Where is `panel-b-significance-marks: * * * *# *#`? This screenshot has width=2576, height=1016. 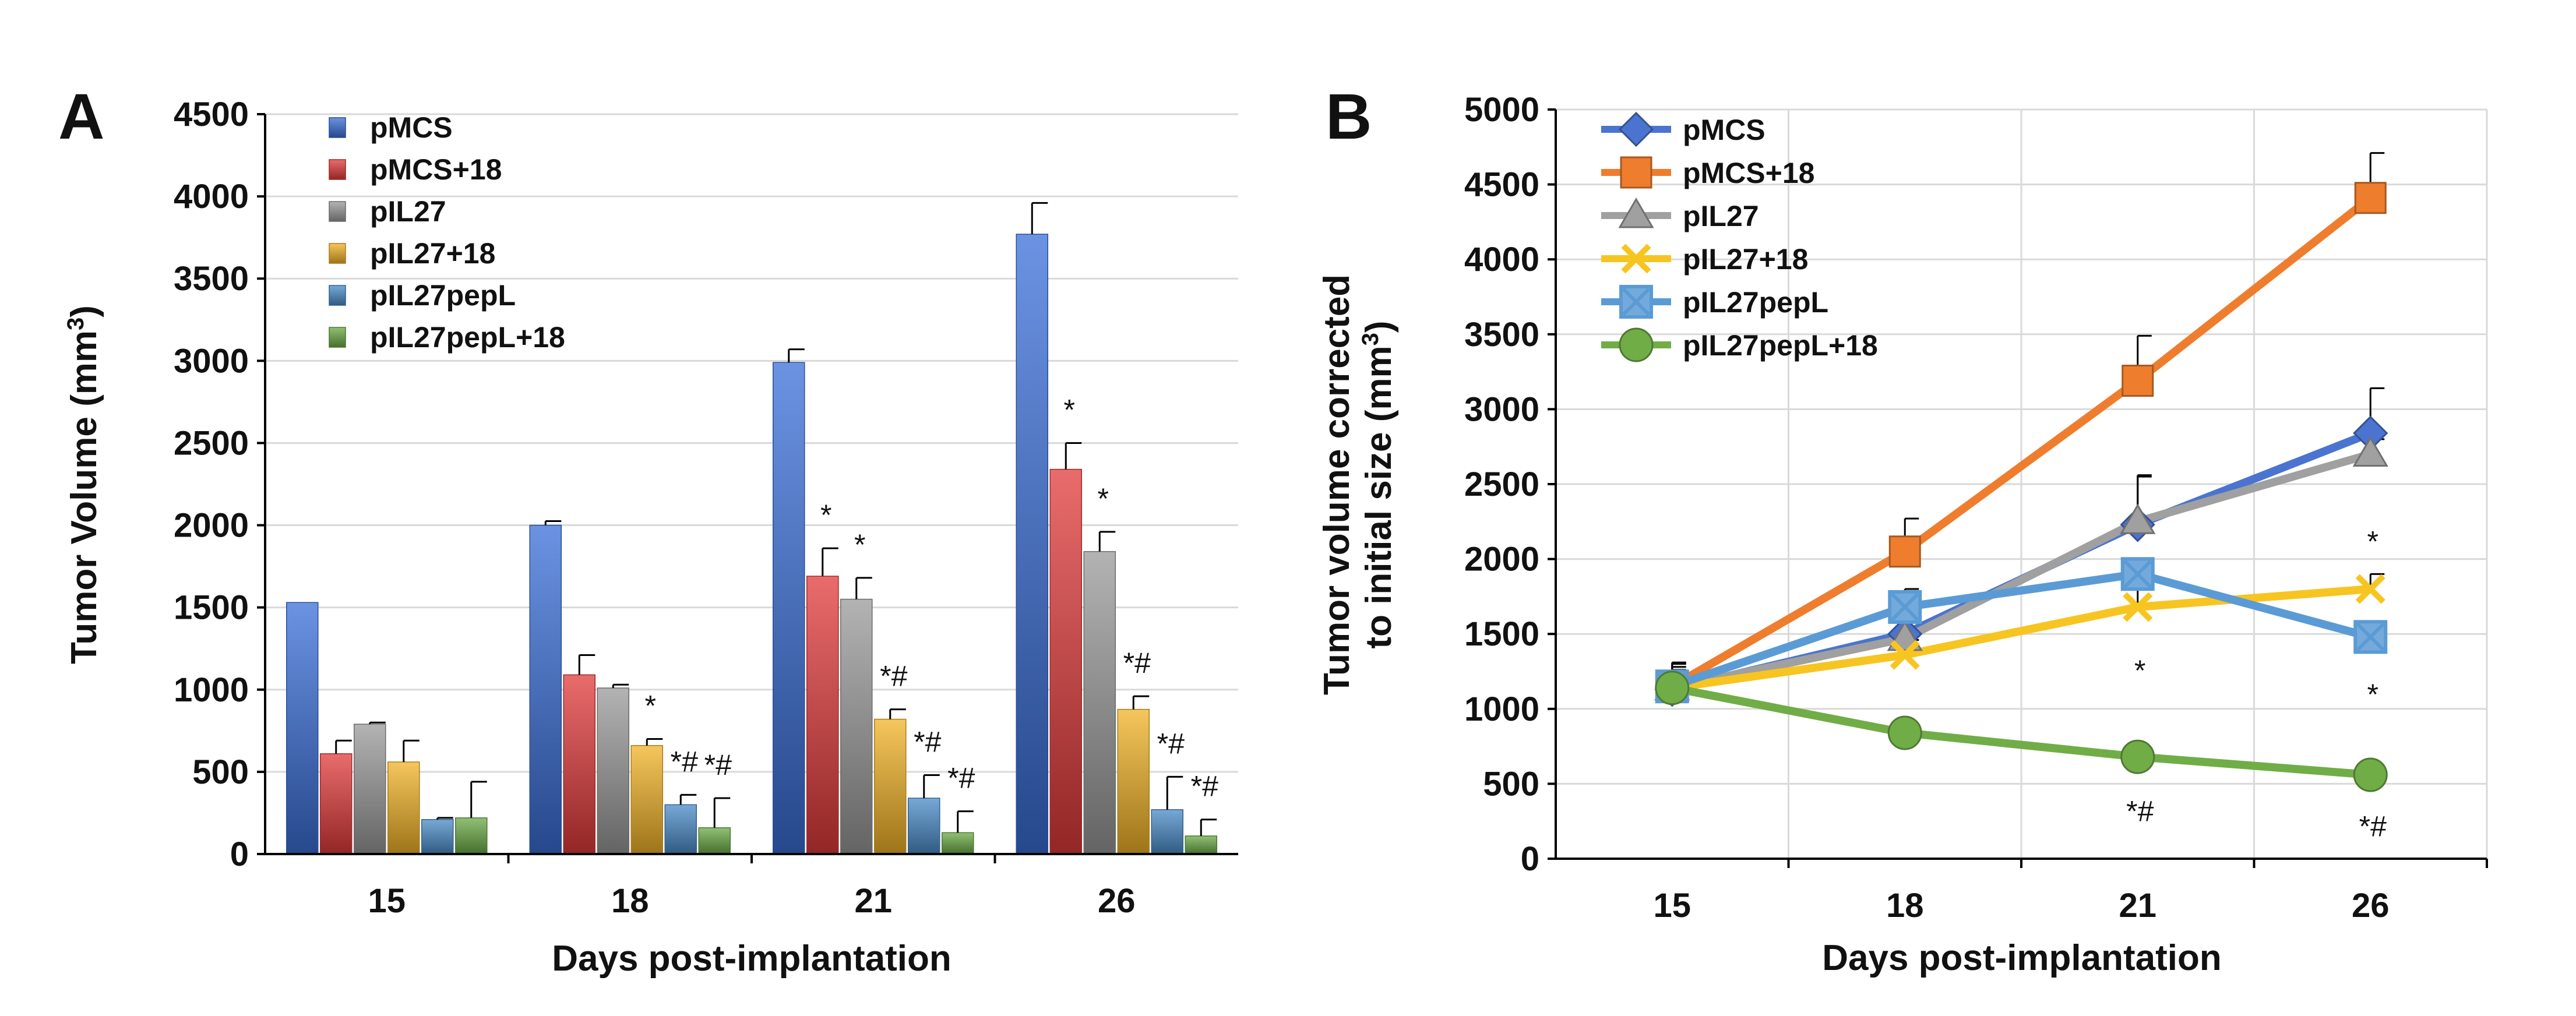 panel-b-significance-marks: * * * *# *# is located at coordinates (2256, 684).